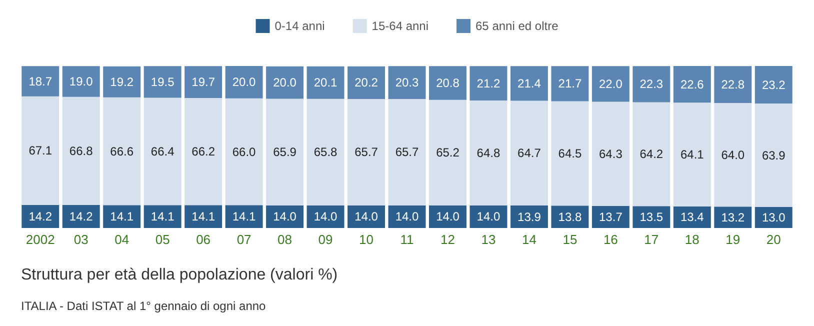  I want to click on data-label: 13.0, so click(774, 217).